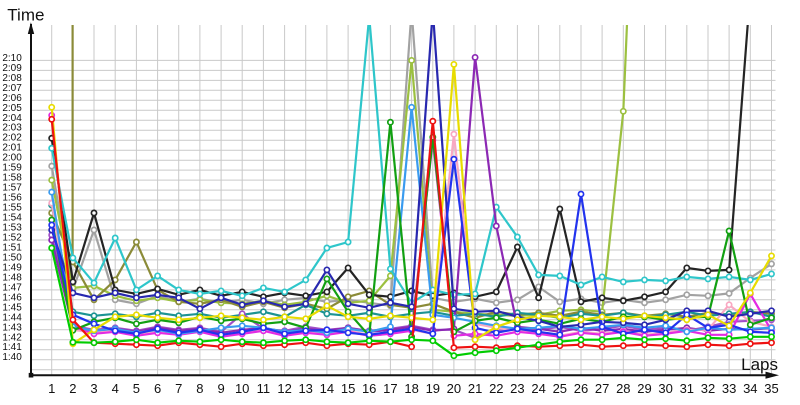 The height and width of the screenshot is (405, 800). Describe the element at coordinates (72, 388) in the screenshot. I see `svg-text: 2` at that location.